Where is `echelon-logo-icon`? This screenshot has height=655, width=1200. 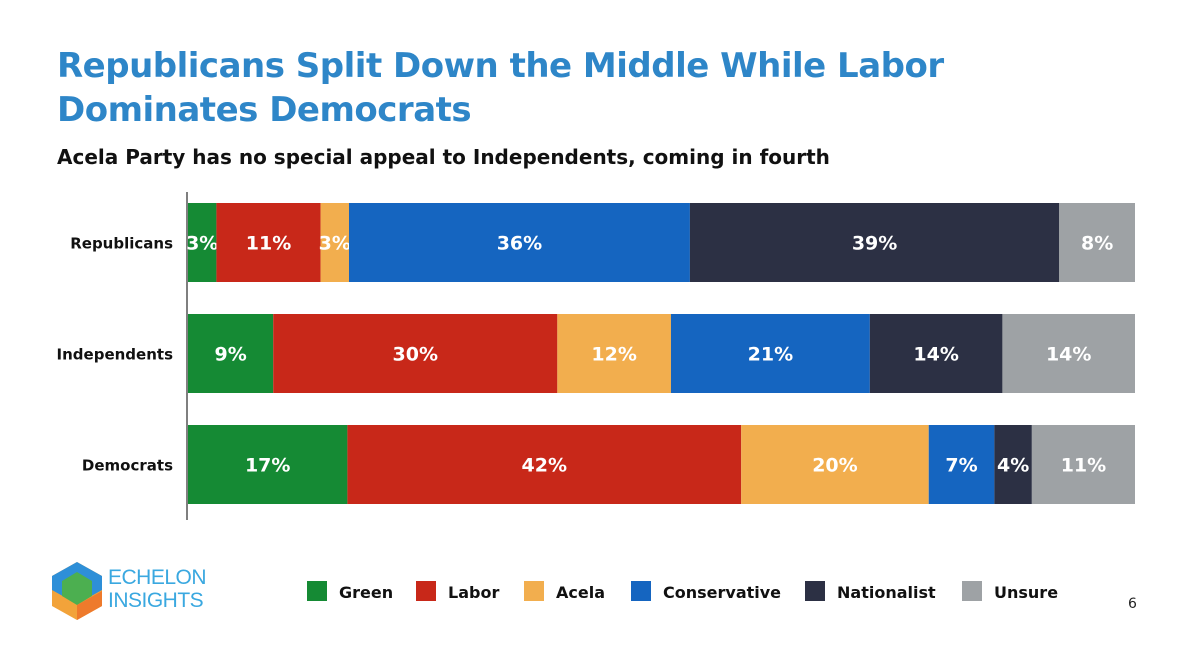
echelon-logo-icon is located at coordinates (77, 591).